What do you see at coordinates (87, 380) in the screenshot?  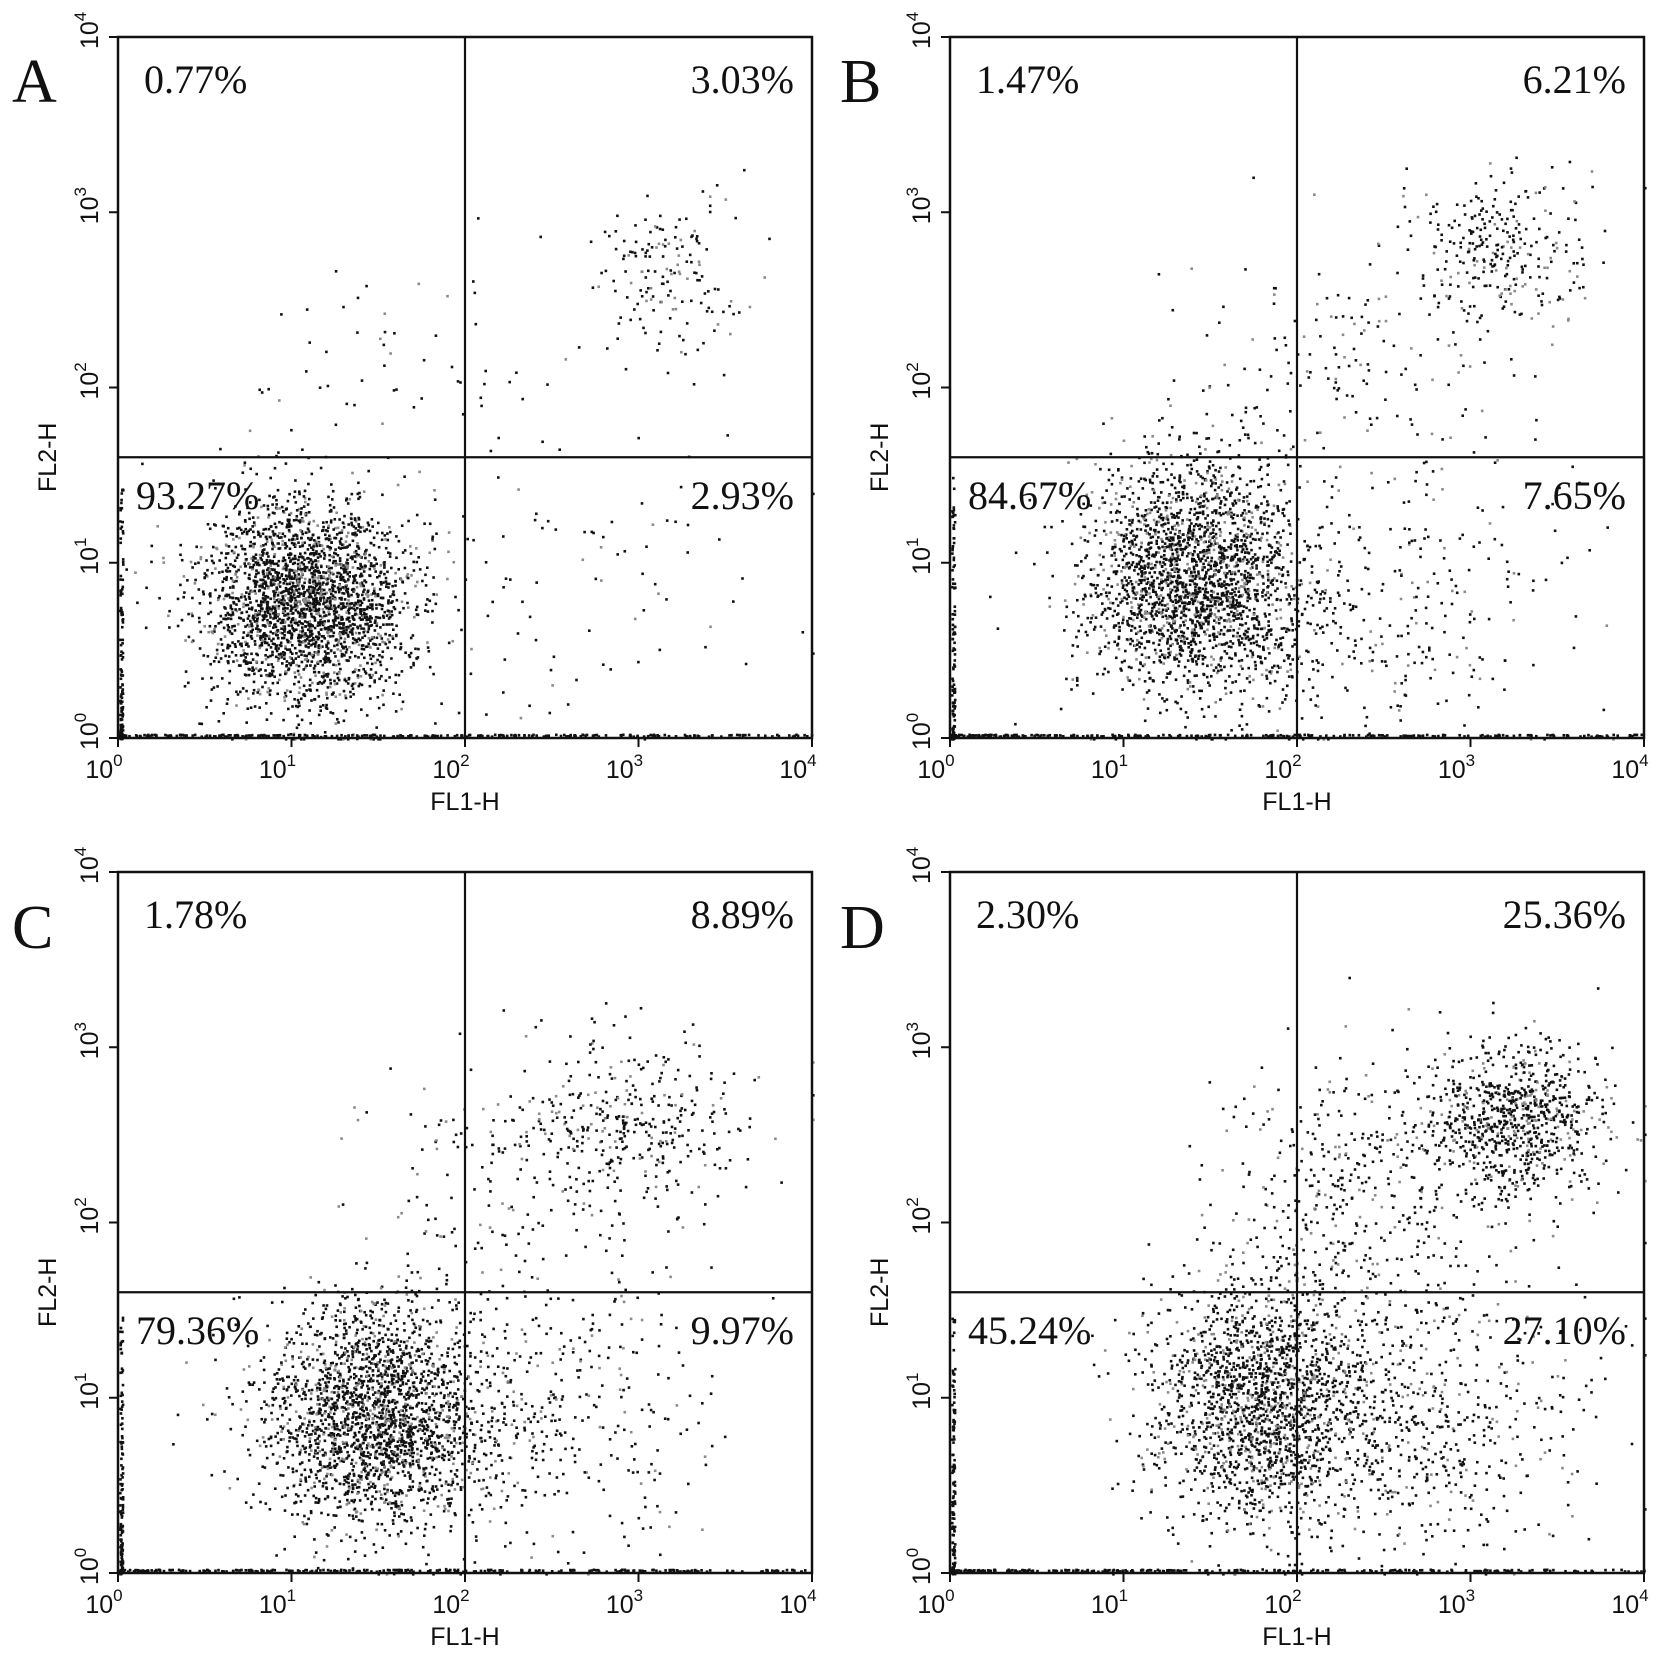 I see `y-tick-label: 102` at bounding box center [87, 380].